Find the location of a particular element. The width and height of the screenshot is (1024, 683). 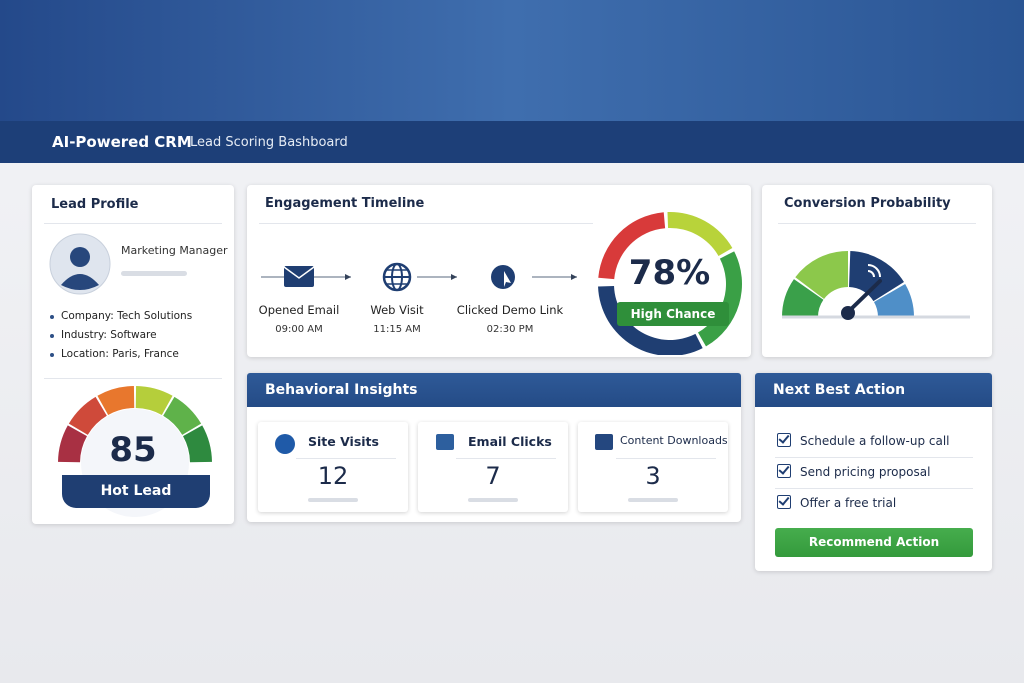

conversion-card: Conversion Probability is located at coordinates (877, 271).